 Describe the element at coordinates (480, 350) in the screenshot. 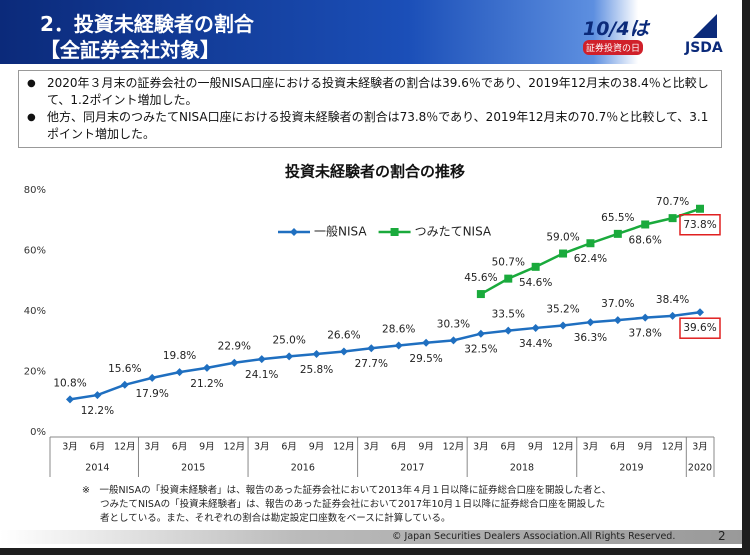

I see `data-label: 32.5%` at that location.